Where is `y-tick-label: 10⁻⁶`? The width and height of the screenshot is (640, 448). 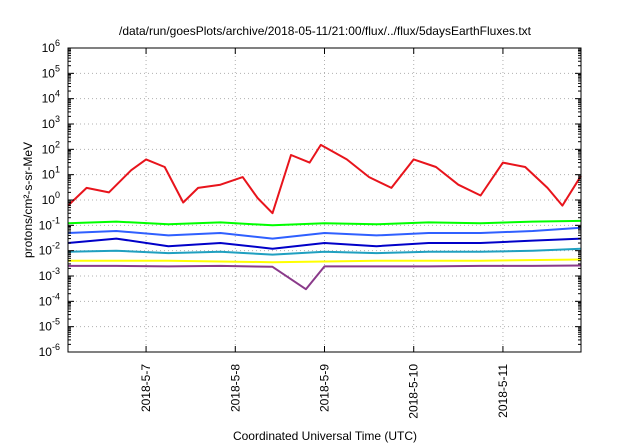 y-tick-label: 10⁻⁶ is located at coordinates (49, 350).